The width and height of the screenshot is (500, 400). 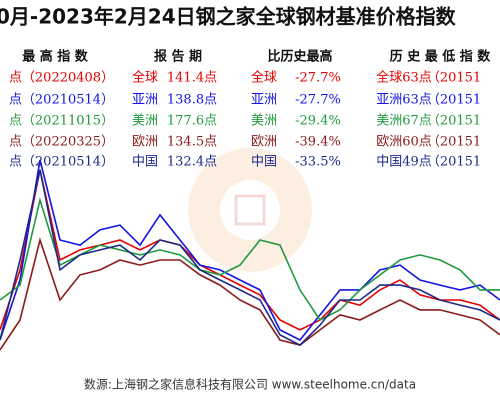 What do you see at coordinates (68, 78) in the screenshot?
I see `table-cell: （20220408）` at bounding box center [68, 78].